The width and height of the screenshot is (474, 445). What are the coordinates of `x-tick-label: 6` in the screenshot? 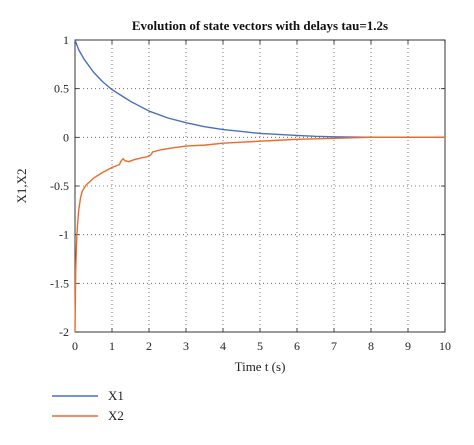 It's located at (297, 346).